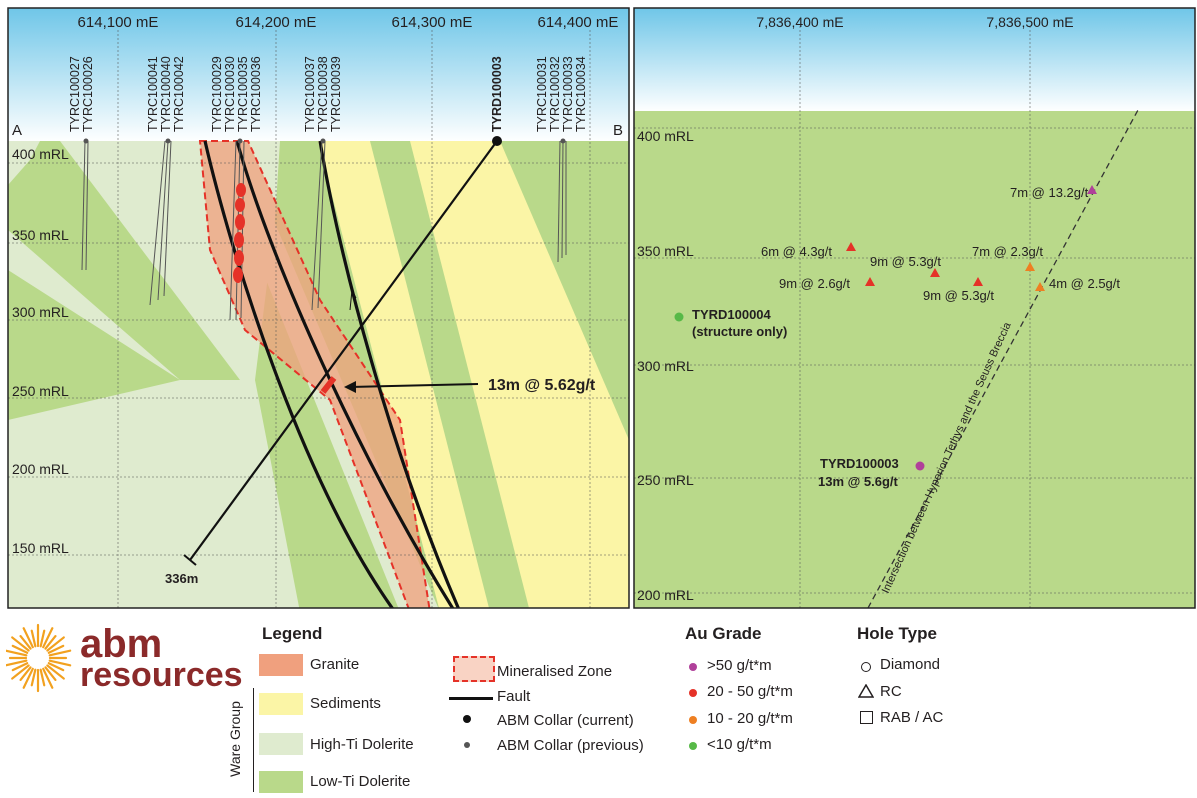  I want to click on legend-fault: Fault, so click(514, 696).